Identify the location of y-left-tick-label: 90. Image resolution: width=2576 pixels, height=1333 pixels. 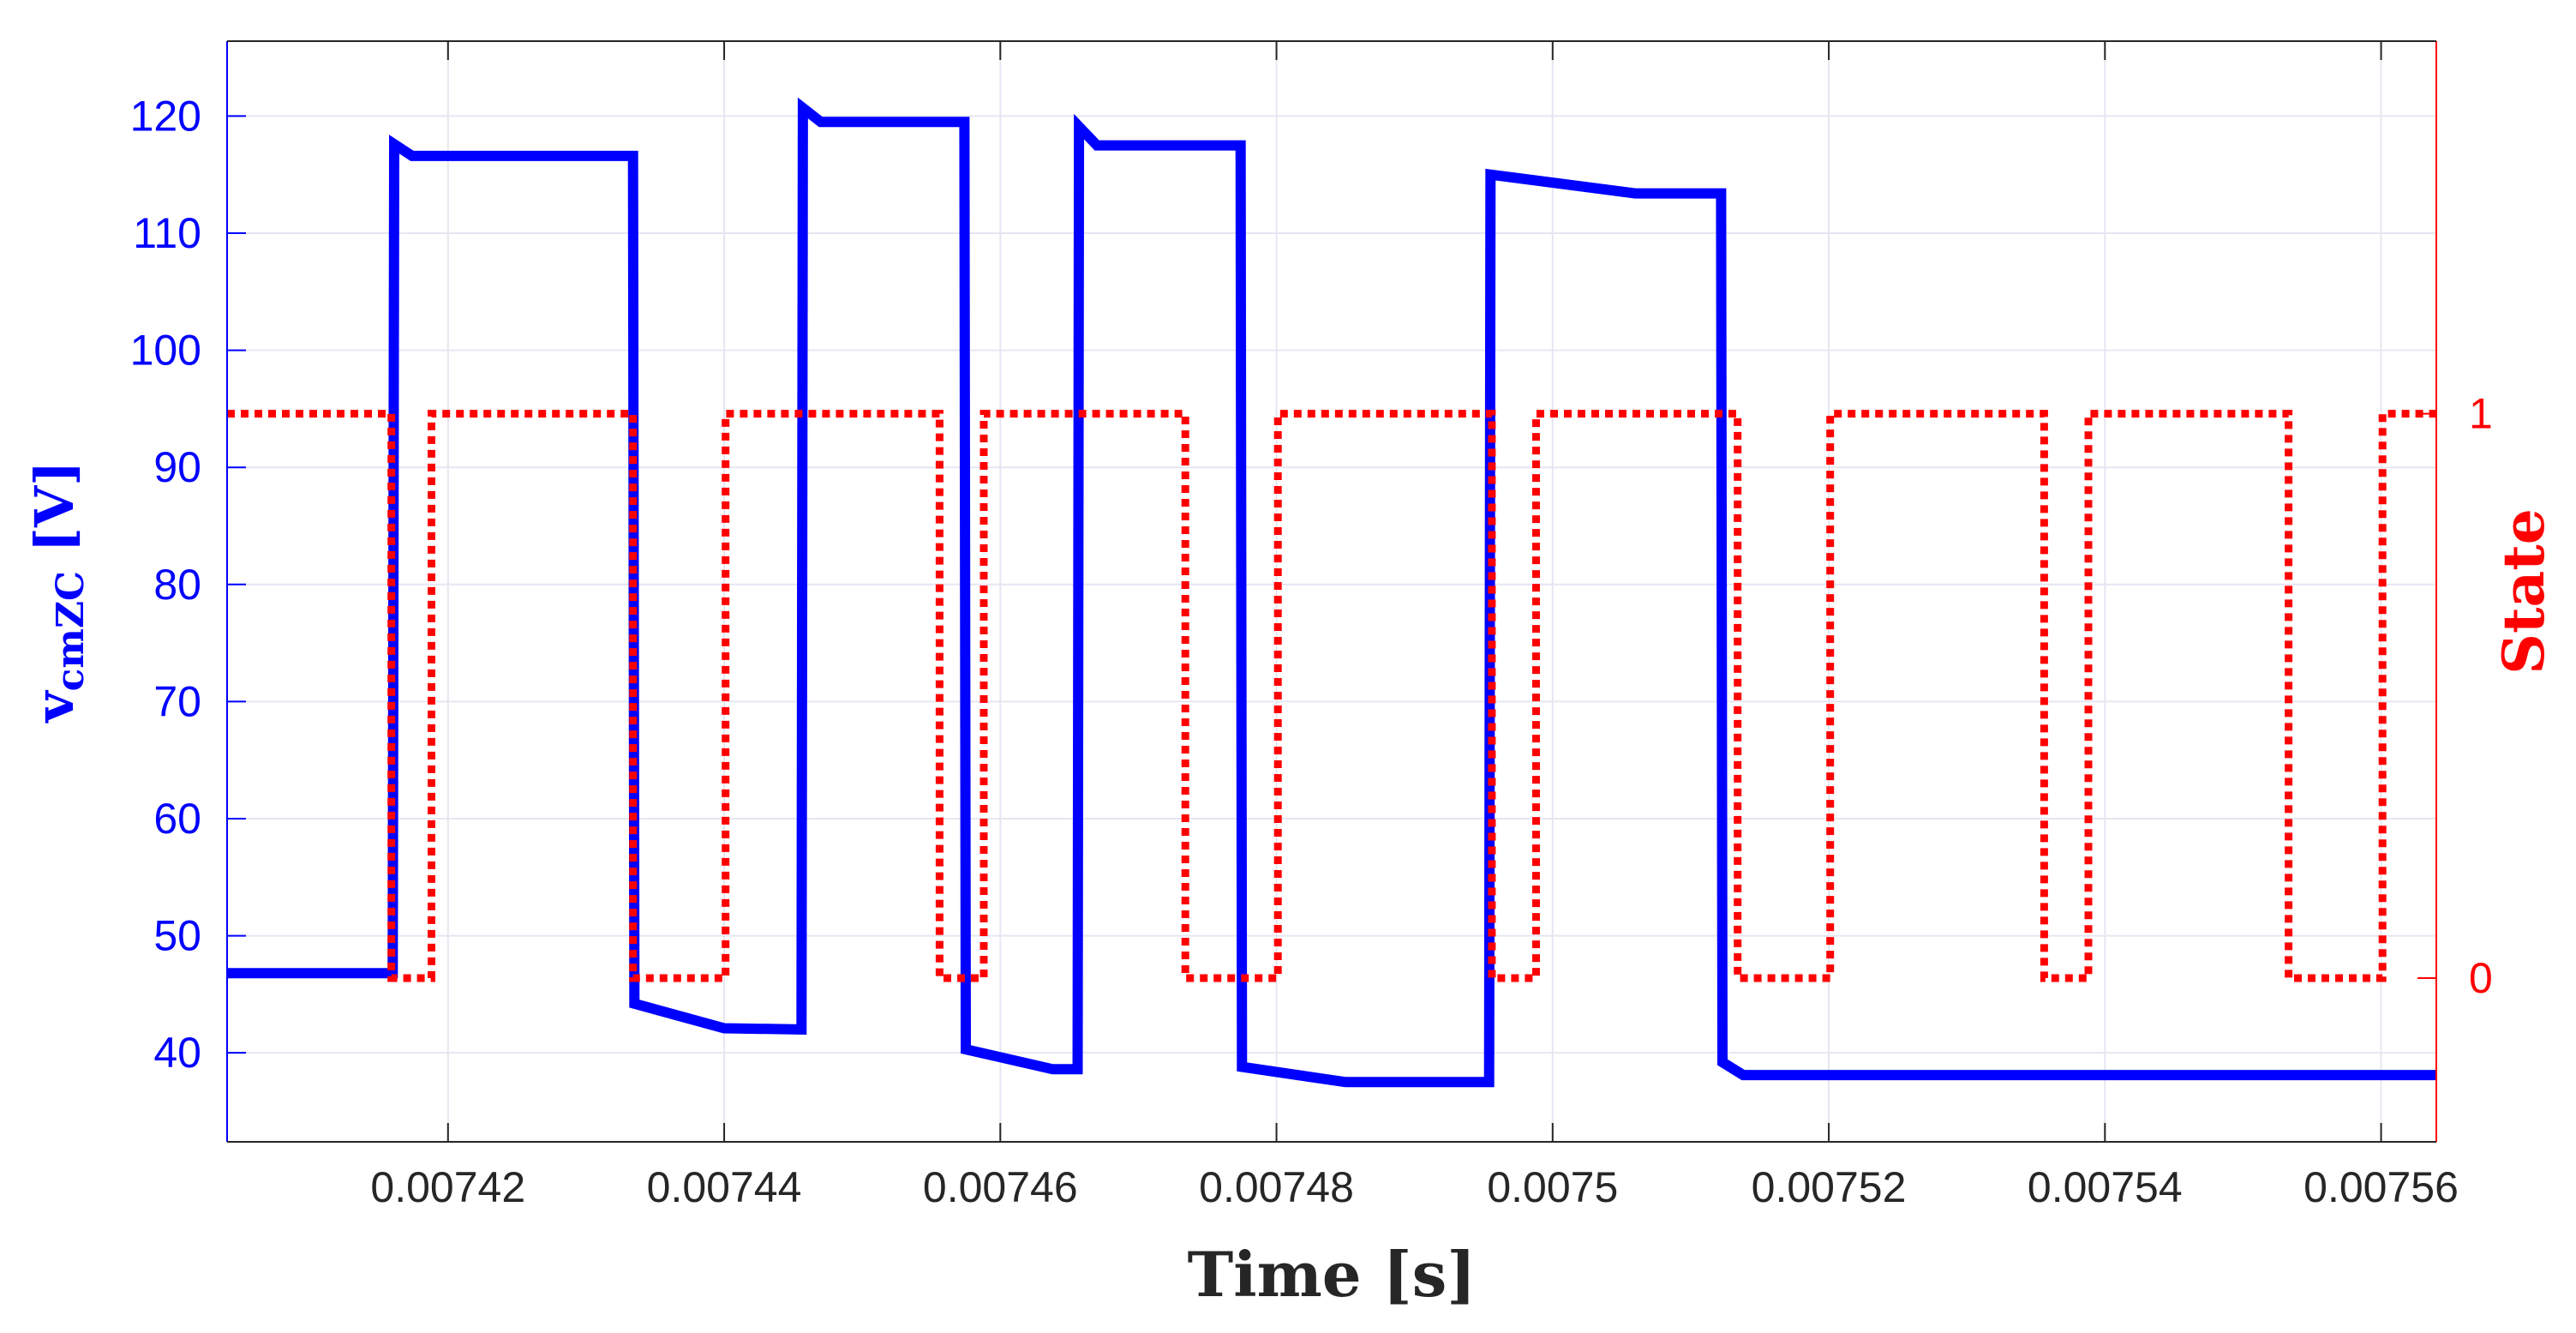
(177, 467).